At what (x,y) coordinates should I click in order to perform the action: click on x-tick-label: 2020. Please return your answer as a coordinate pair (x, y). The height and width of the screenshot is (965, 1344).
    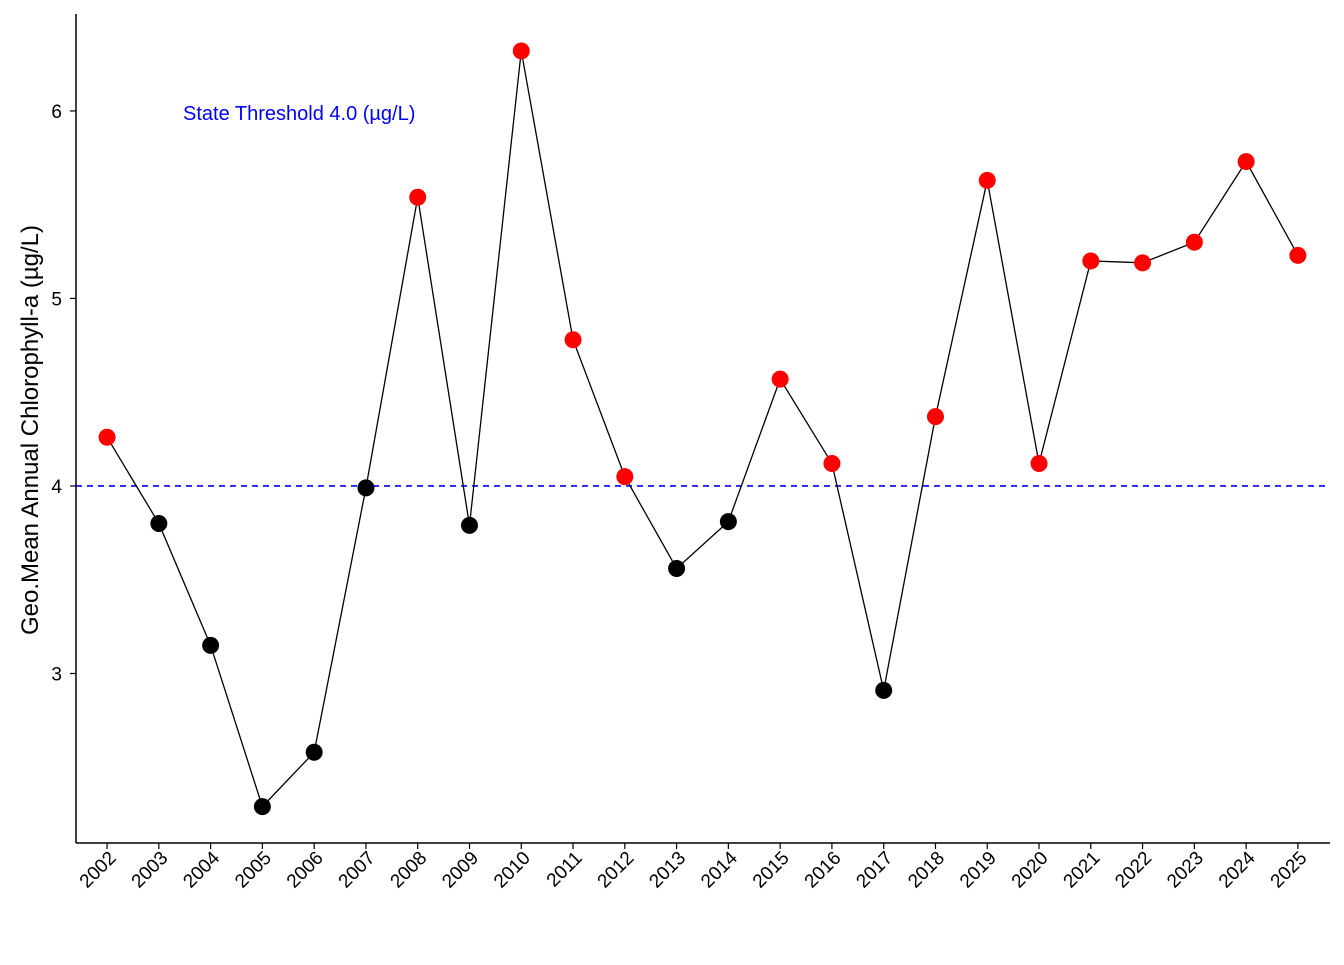
    Looking at the image, I should click on (1030, 870).